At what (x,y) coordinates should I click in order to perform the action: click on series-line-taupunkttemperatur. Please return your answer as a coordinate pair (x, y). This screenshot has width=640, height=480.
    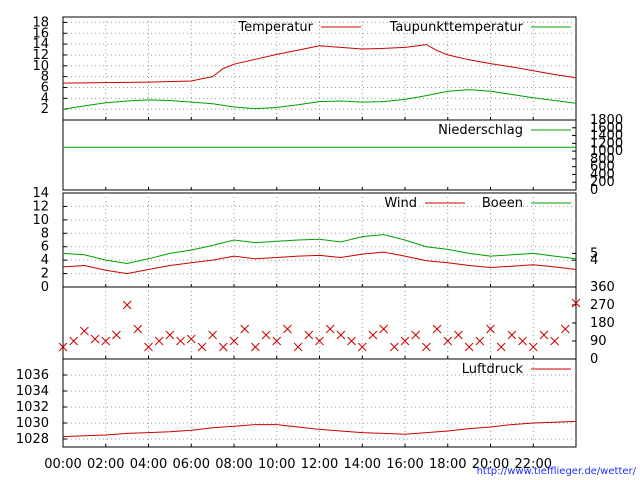
    Looking at the image, I should click on (319, 99).